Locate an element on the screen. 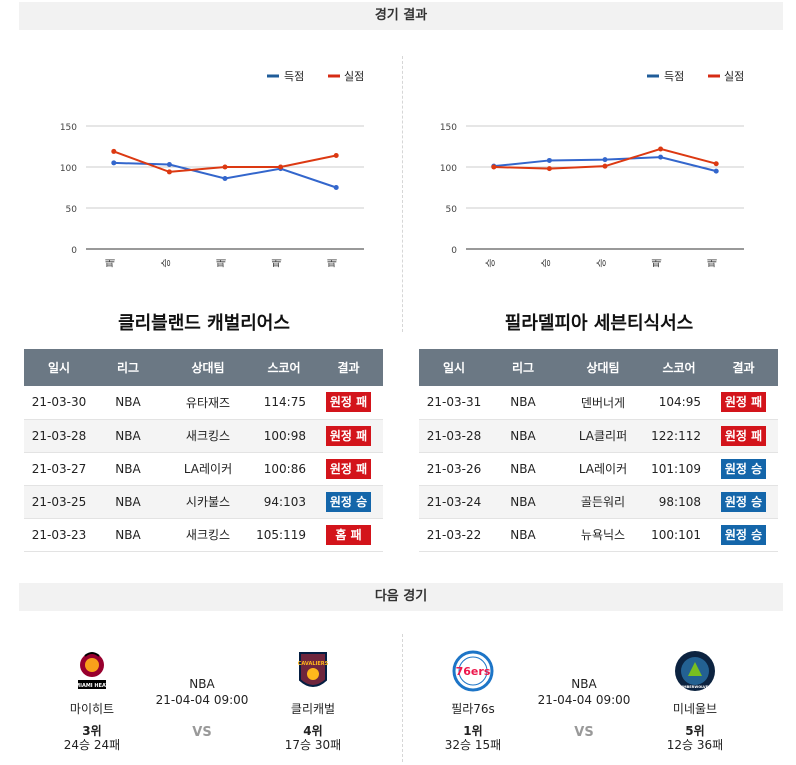 The image size is (796, 765). team-home: MIAMI HEAT 마이히트 3위 24승 24패 is located at coordinates (92, 701).